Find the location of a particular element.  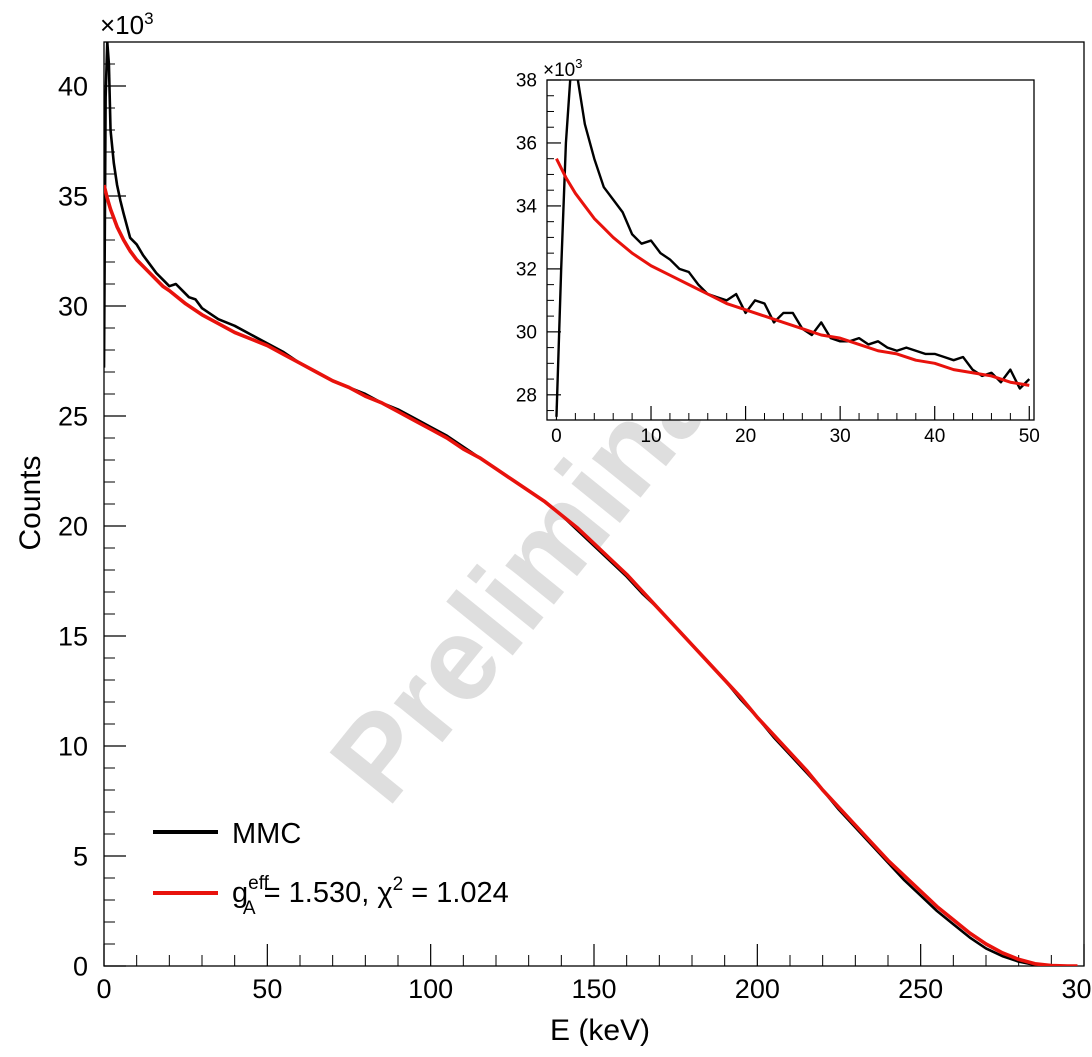

main-y-tick-label: 40 is located at coordinates (73, 86).